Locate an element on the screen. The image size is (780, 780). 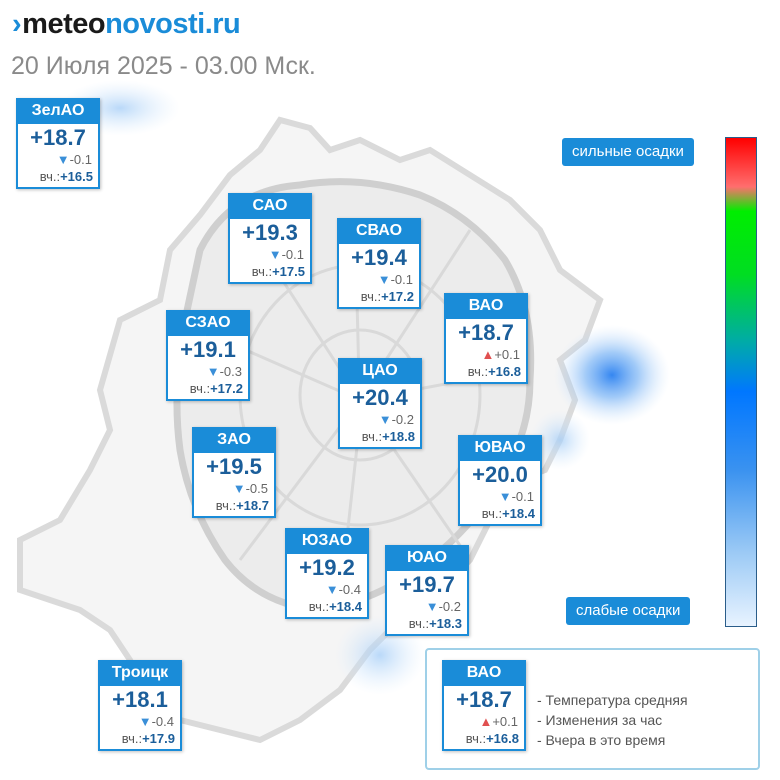
district-card: СВАО +19.4 ▼-0.1 вч.:+17.2 is located at coordinates (379, 263).